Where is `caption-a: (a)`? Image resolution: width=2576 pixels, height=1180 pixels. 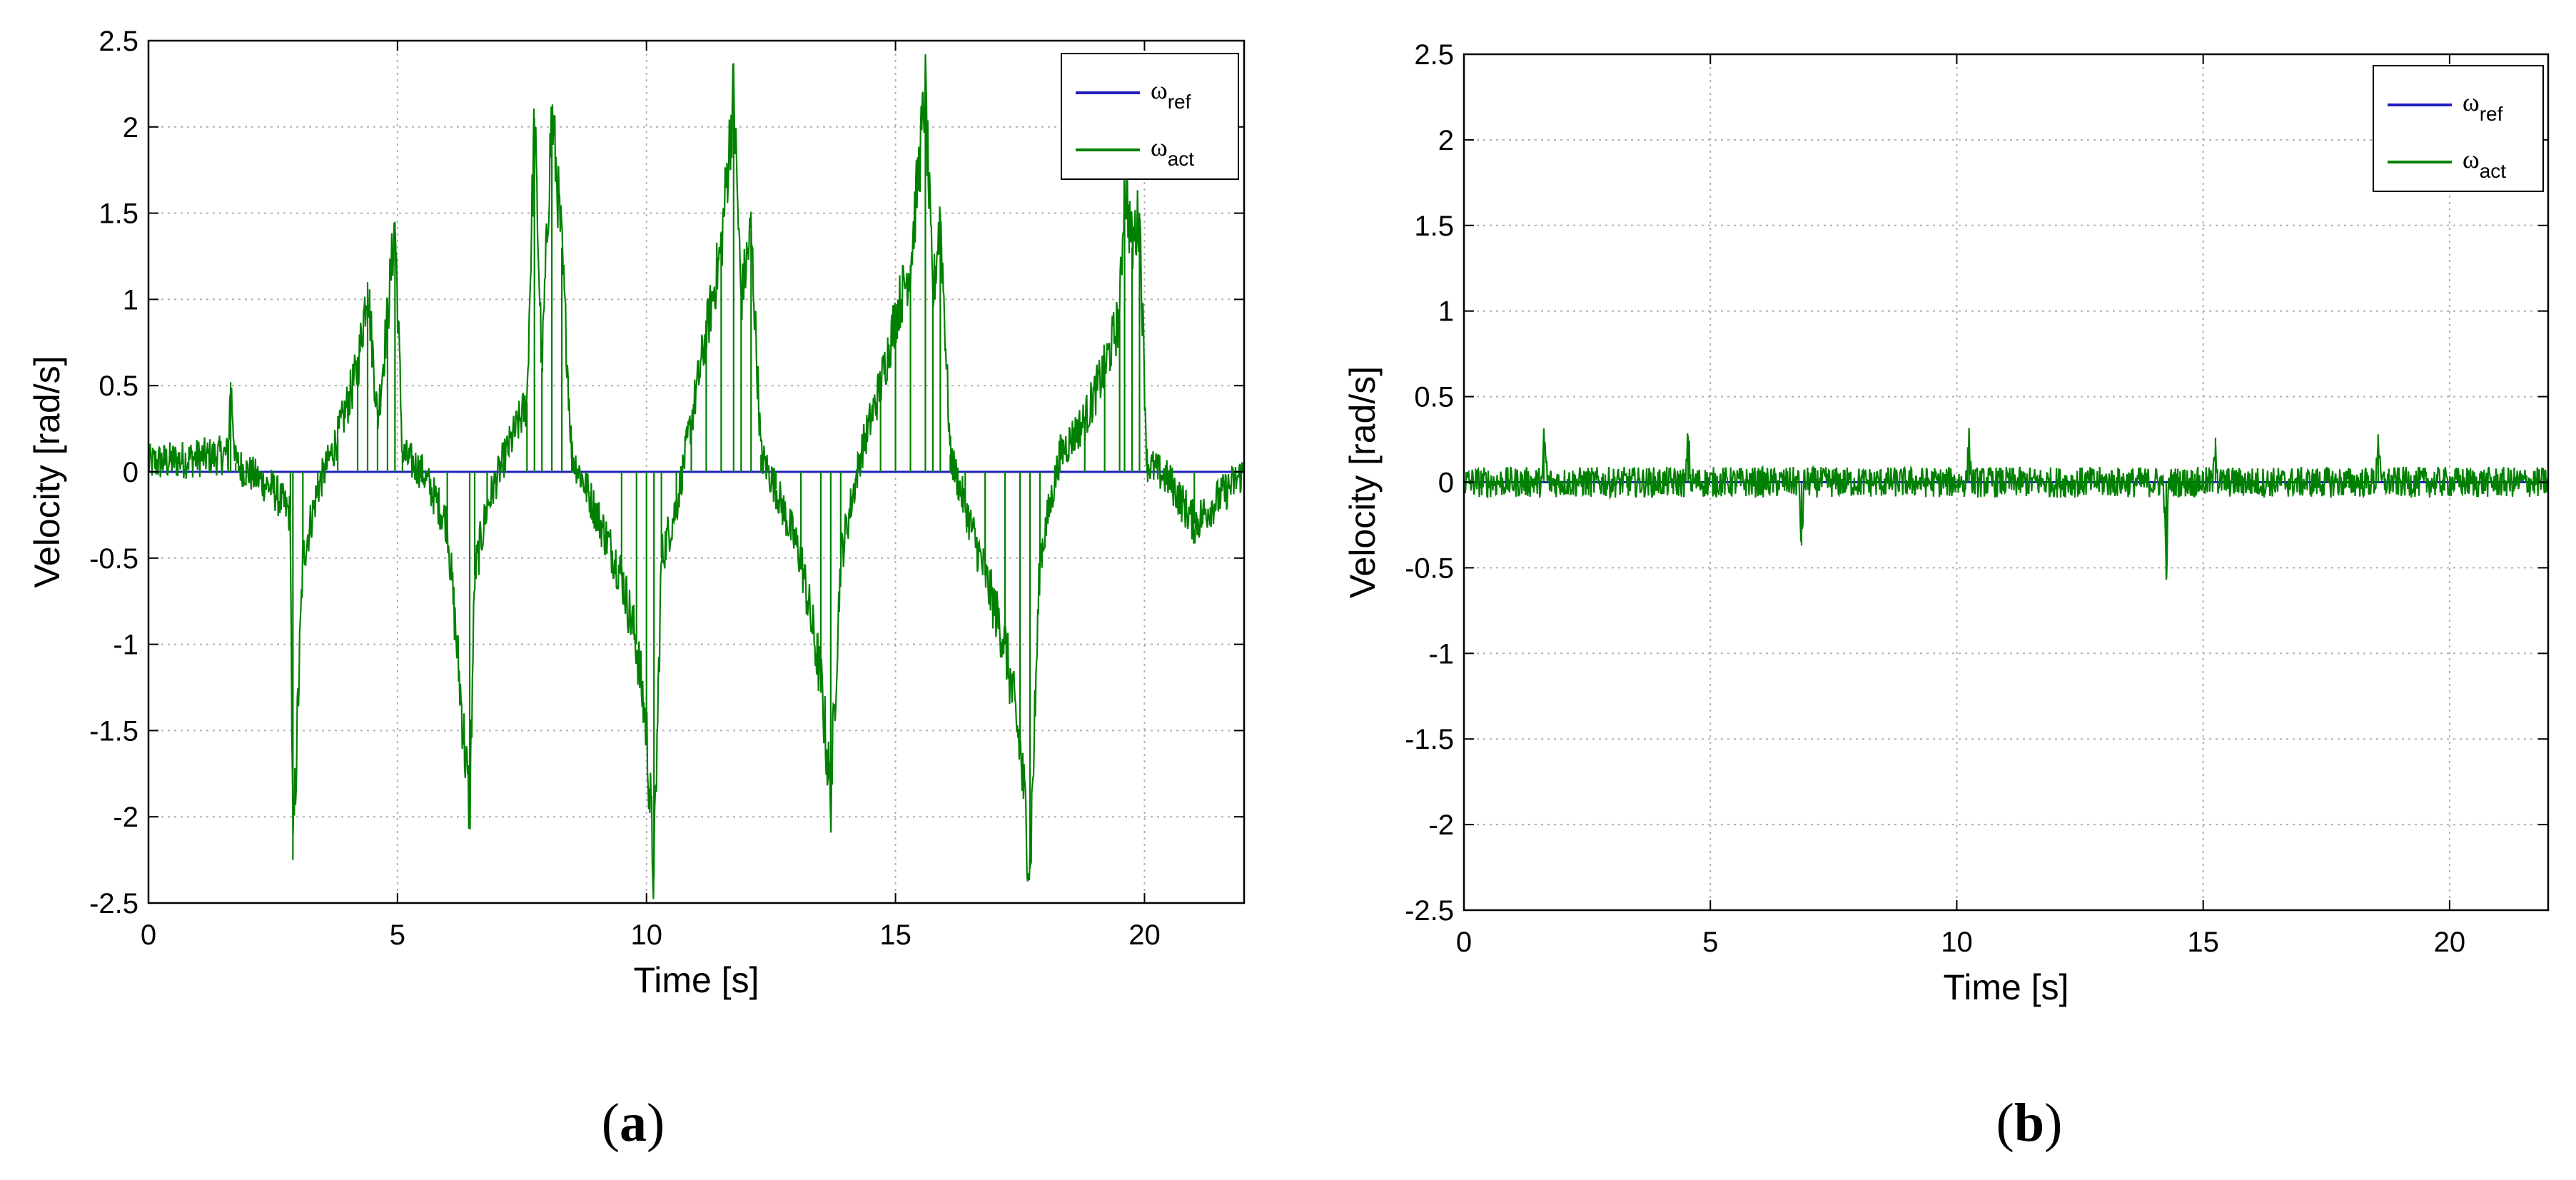
caption-a: (a) is located at coordinates (633, 1123).